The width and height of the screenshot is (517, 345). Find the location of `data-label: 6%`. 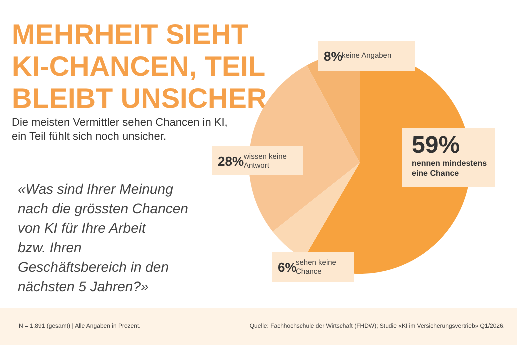

data-label: 6% is located at coordinates (288, 267).